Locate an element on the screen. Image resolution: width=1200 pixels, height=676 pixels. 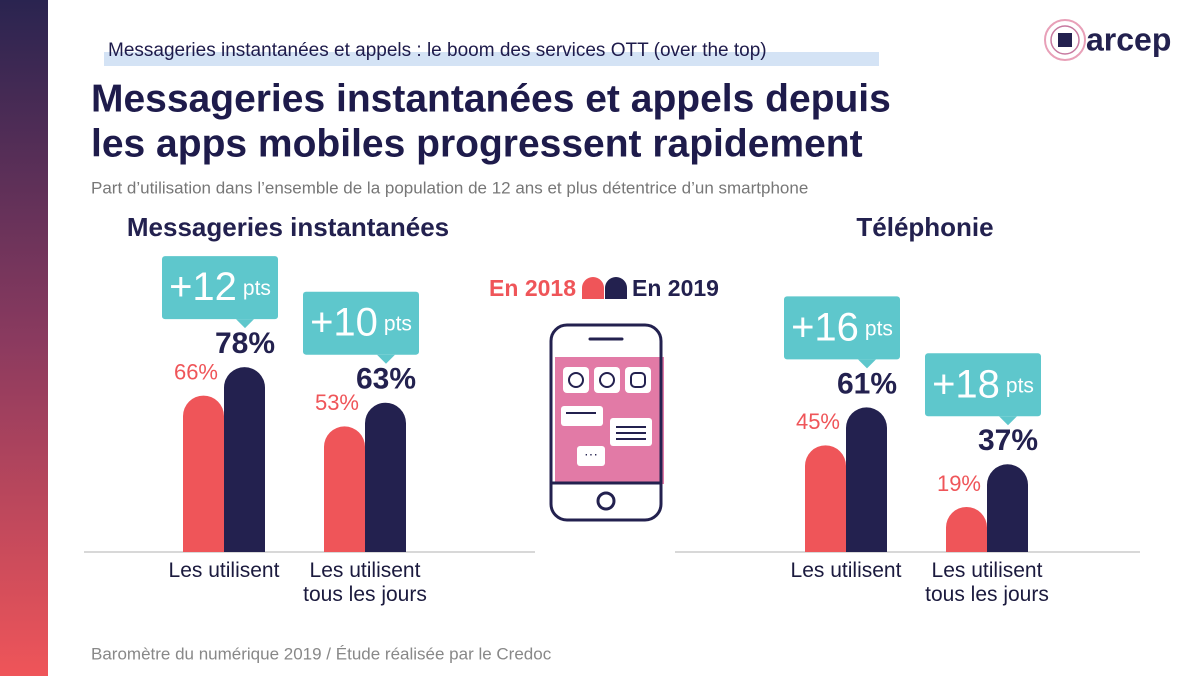
value-label: 61% is located at coordinates (867, 383).